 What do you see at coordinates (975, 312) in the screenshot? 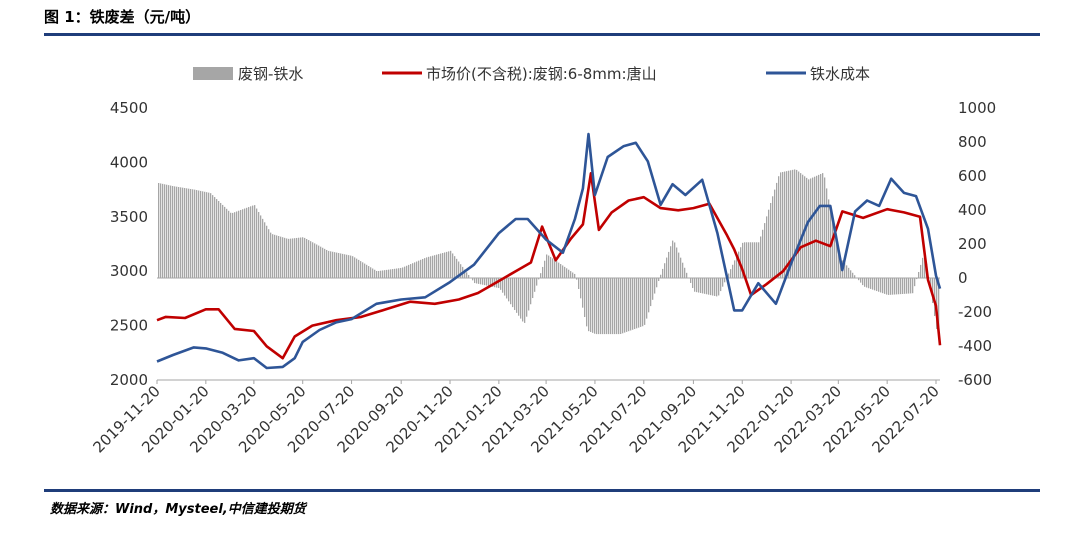
I see `right-tick-label: -200` at bounding box center [975, 312].